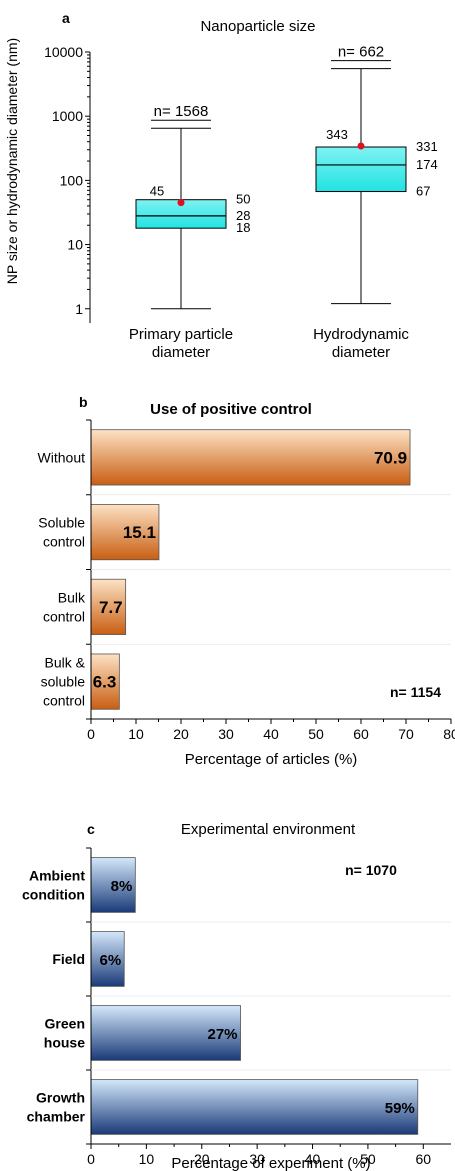 Image resolution: width=455 pixels, height=1171 pixels. Describe the element at coordinates (75, 245) in the screenshot. I see `panel-a-y-tick-label: 10` at that location.